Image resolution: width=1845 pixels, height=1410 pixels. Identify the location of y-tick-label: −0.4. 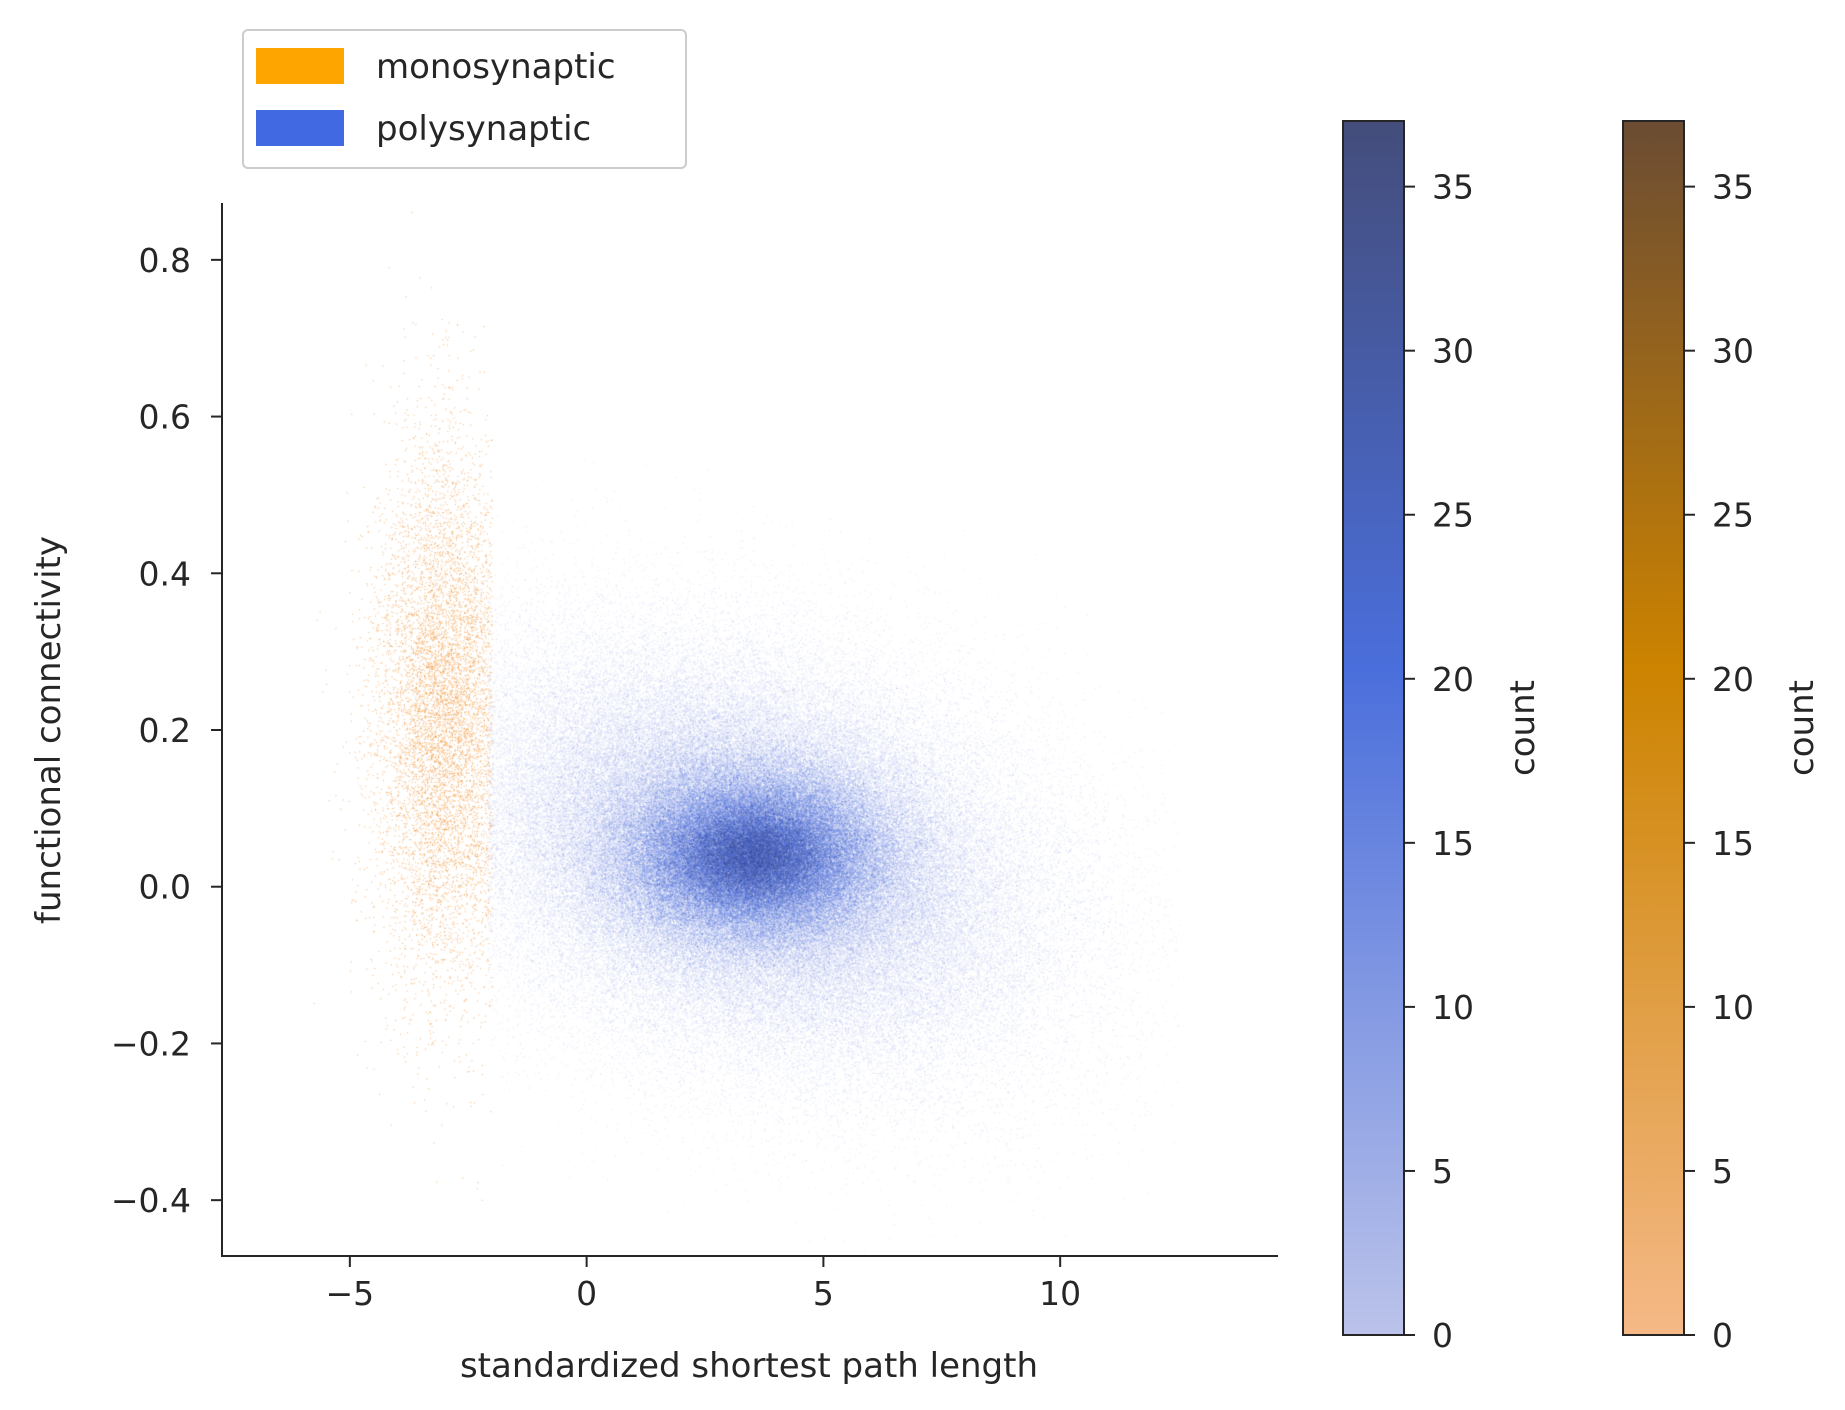
(151, 1200).